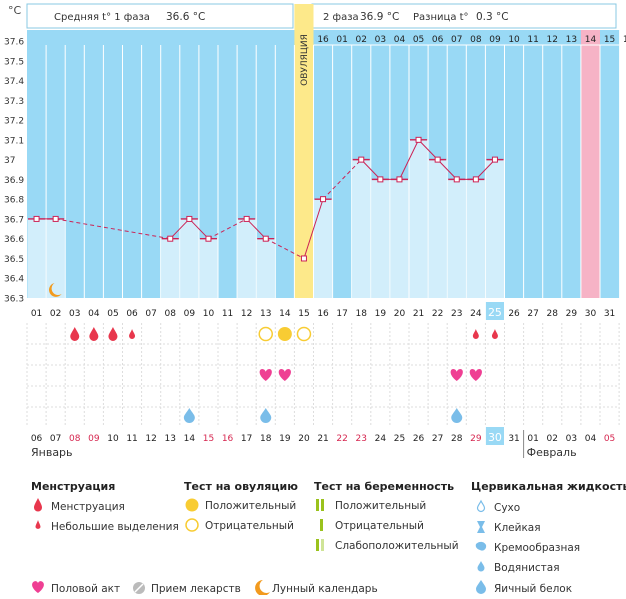 The image size is (626, 599). I want to click on legend-small-discharge-label: Небольшие выделения, so click(115, 527).